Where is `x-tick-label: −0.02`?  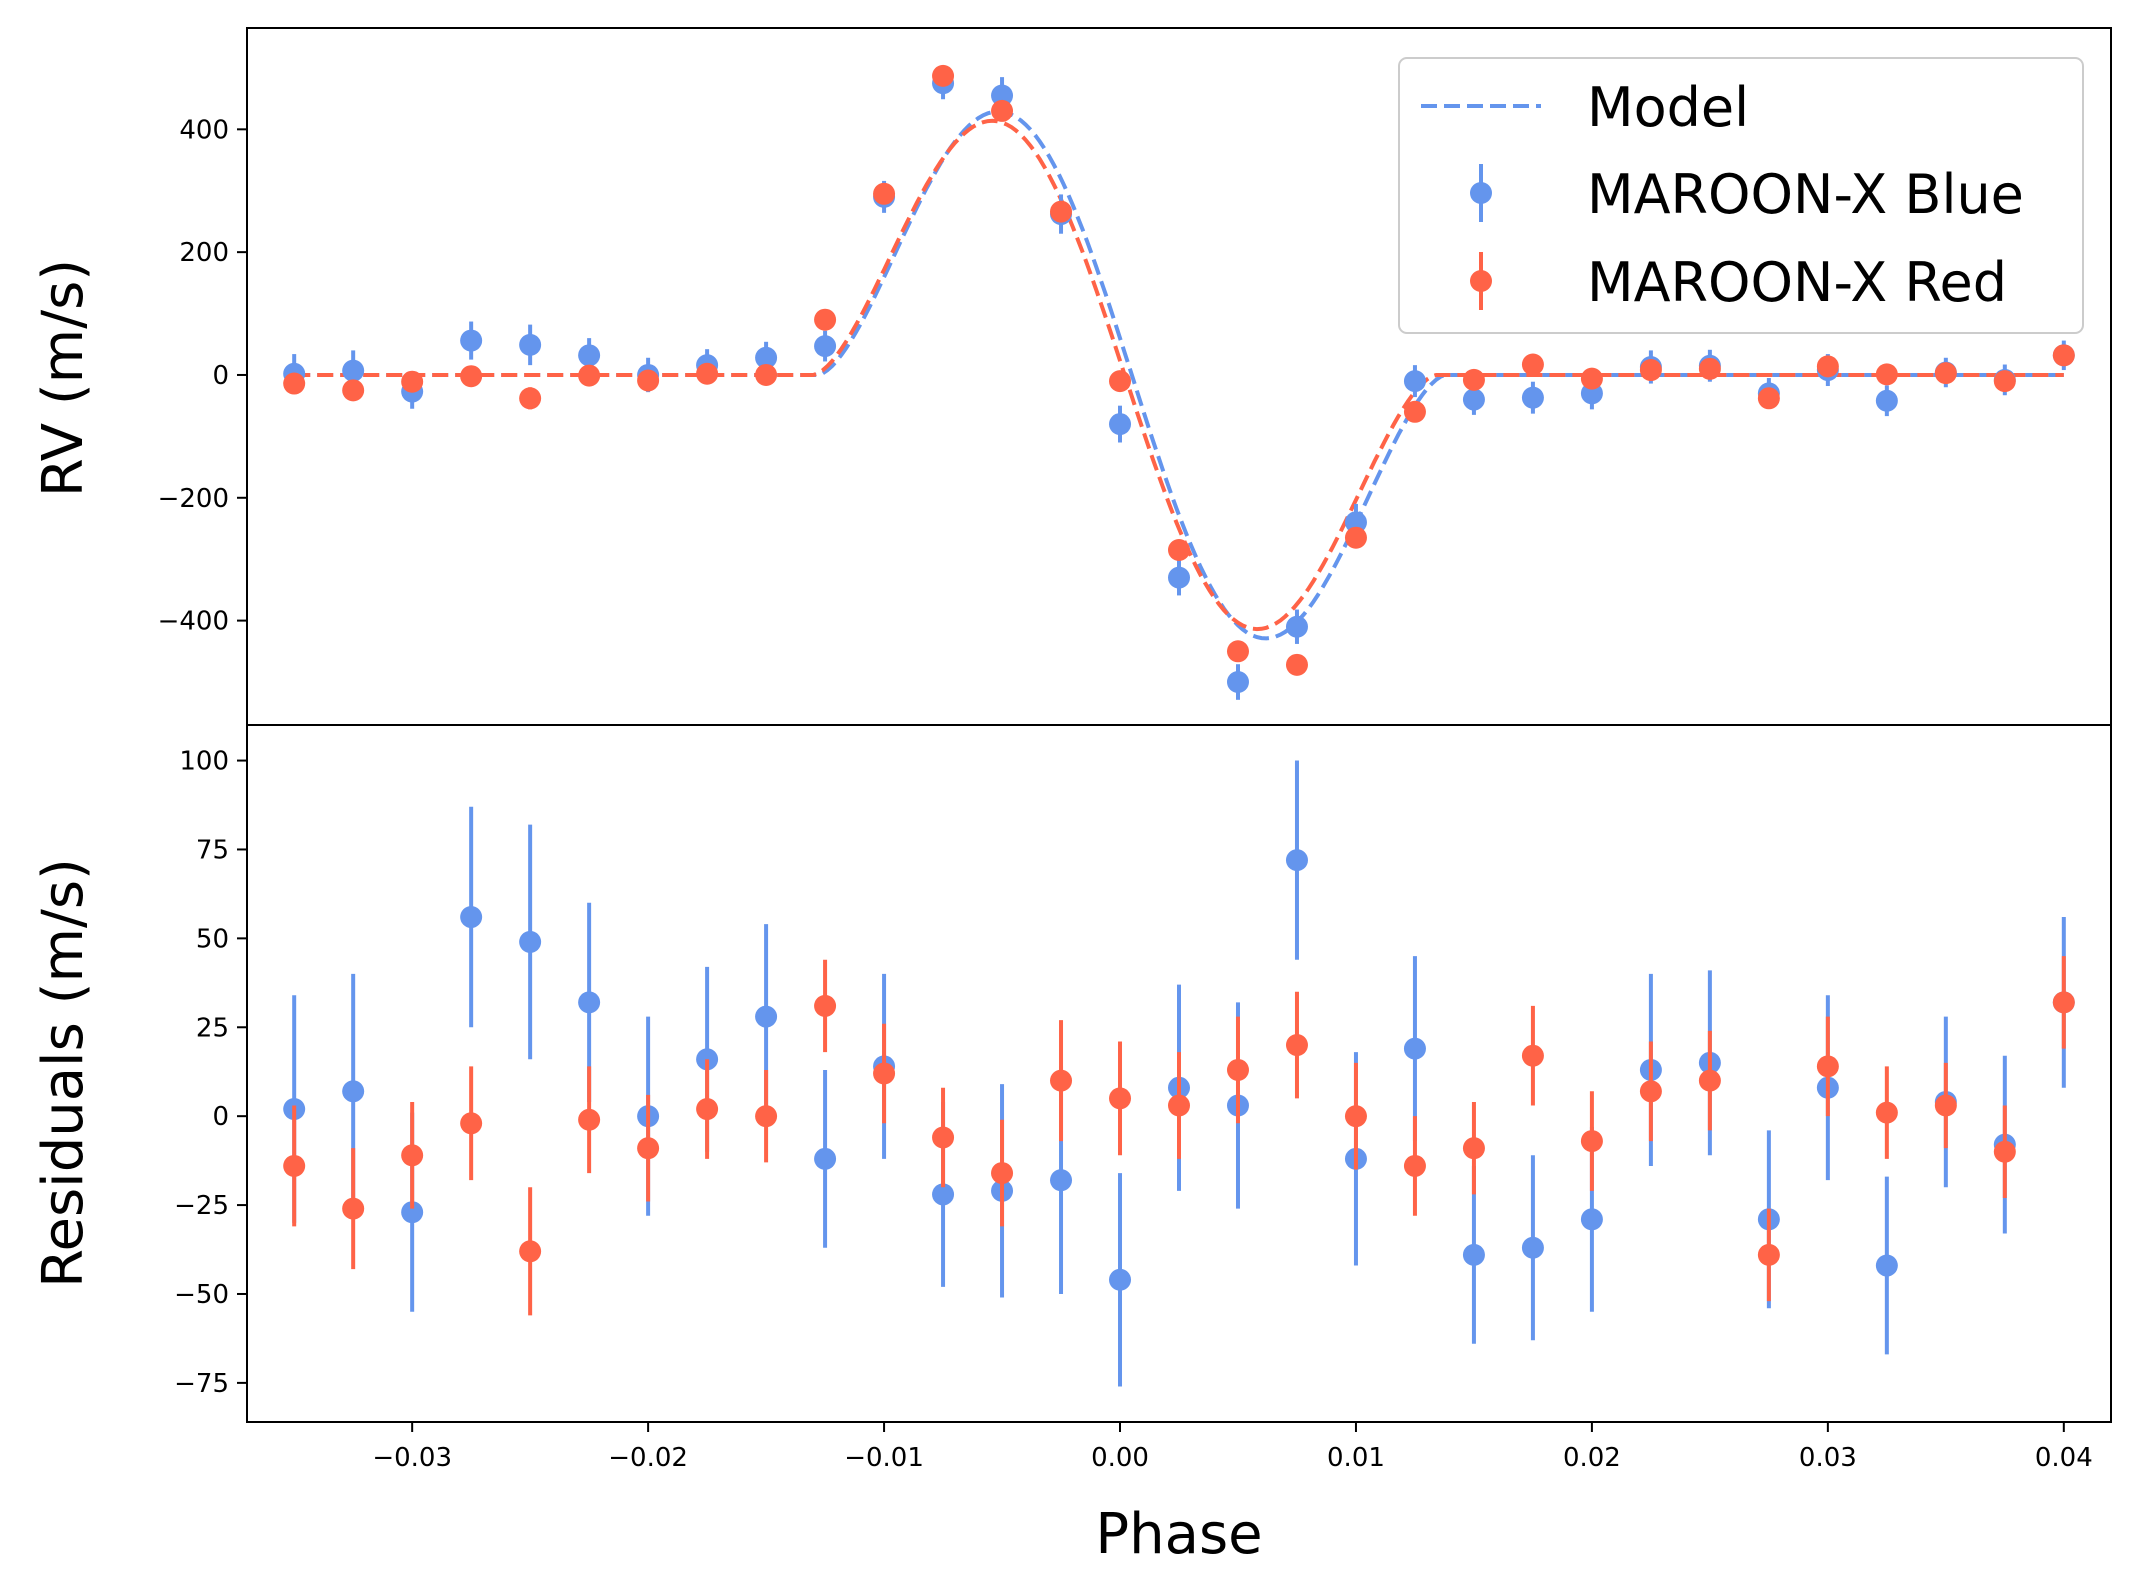 x-tick-label: −0.02 is located at coordinates (648, 1458).